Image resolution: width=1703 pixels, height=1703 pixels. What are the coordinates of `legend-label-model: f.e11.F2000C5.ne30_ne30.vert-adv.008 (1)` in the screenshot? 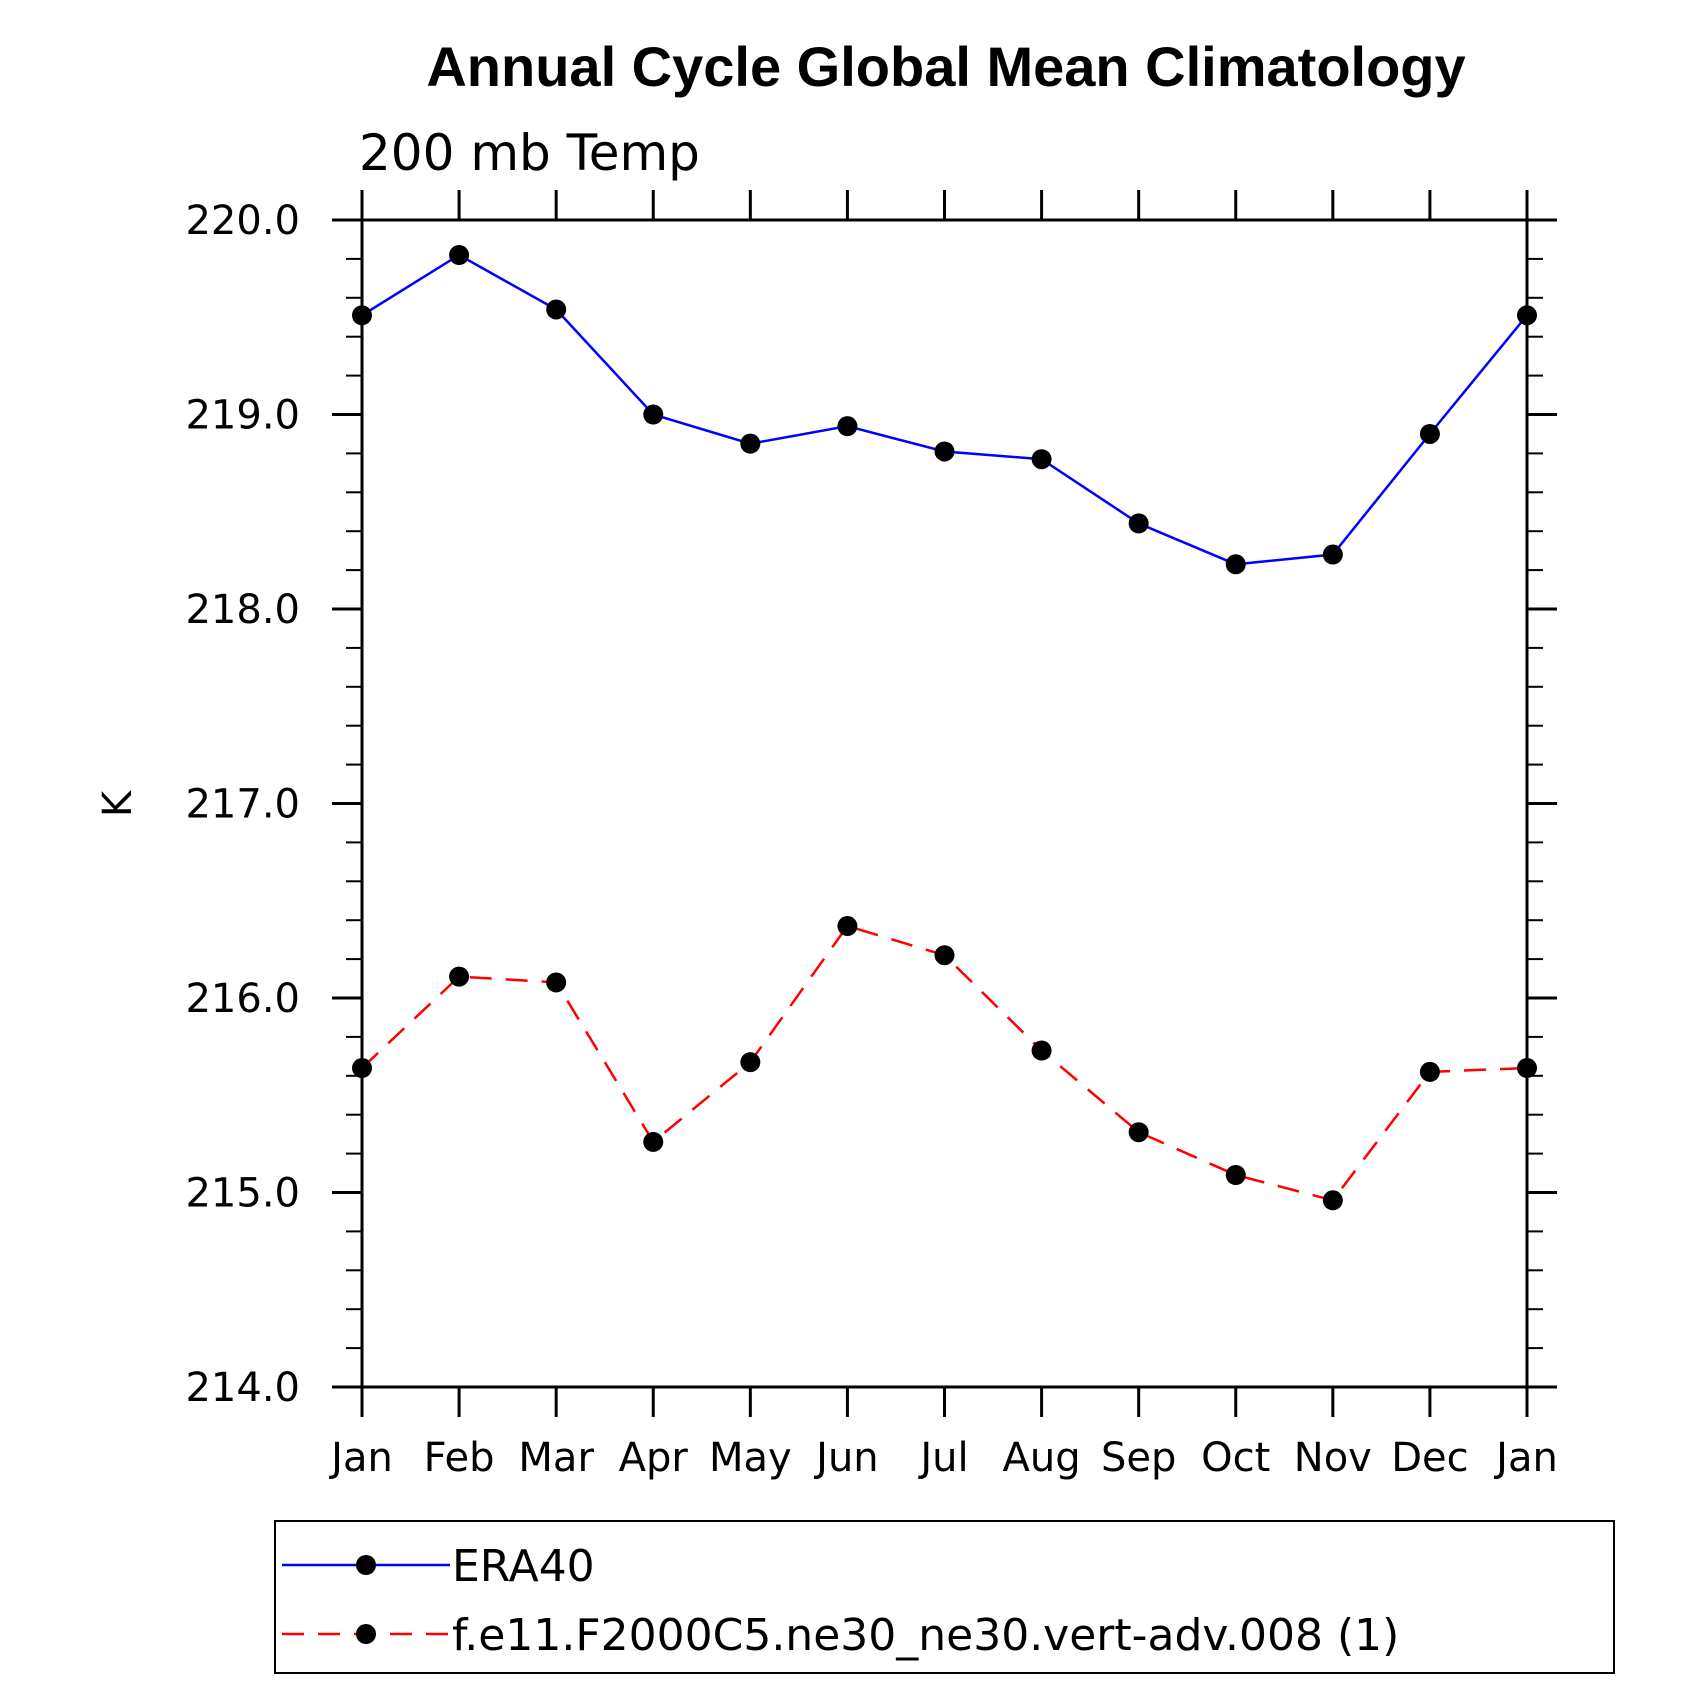 It's located at (925, 1635).